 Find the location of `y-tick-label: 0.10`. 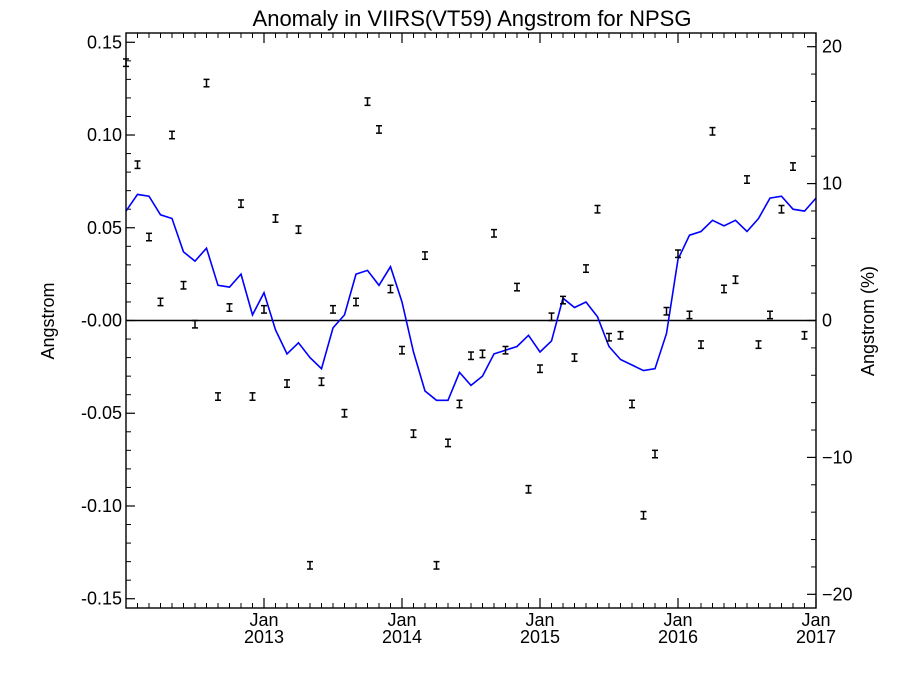

y-tick-label: 0.10 is located at coordinates (104, 135).